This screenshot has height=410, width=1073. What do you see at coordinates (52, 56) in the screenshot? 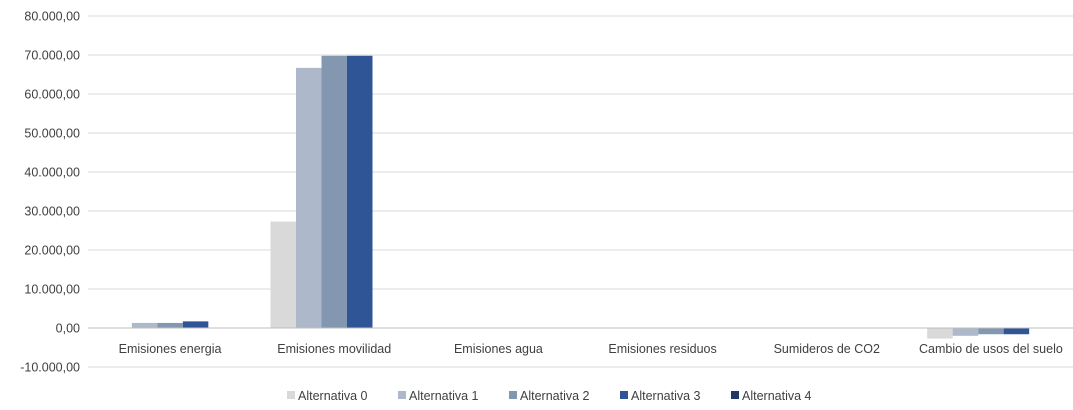
I see `y-tick-label: 70.000,00` at bounding box center [52, 56].